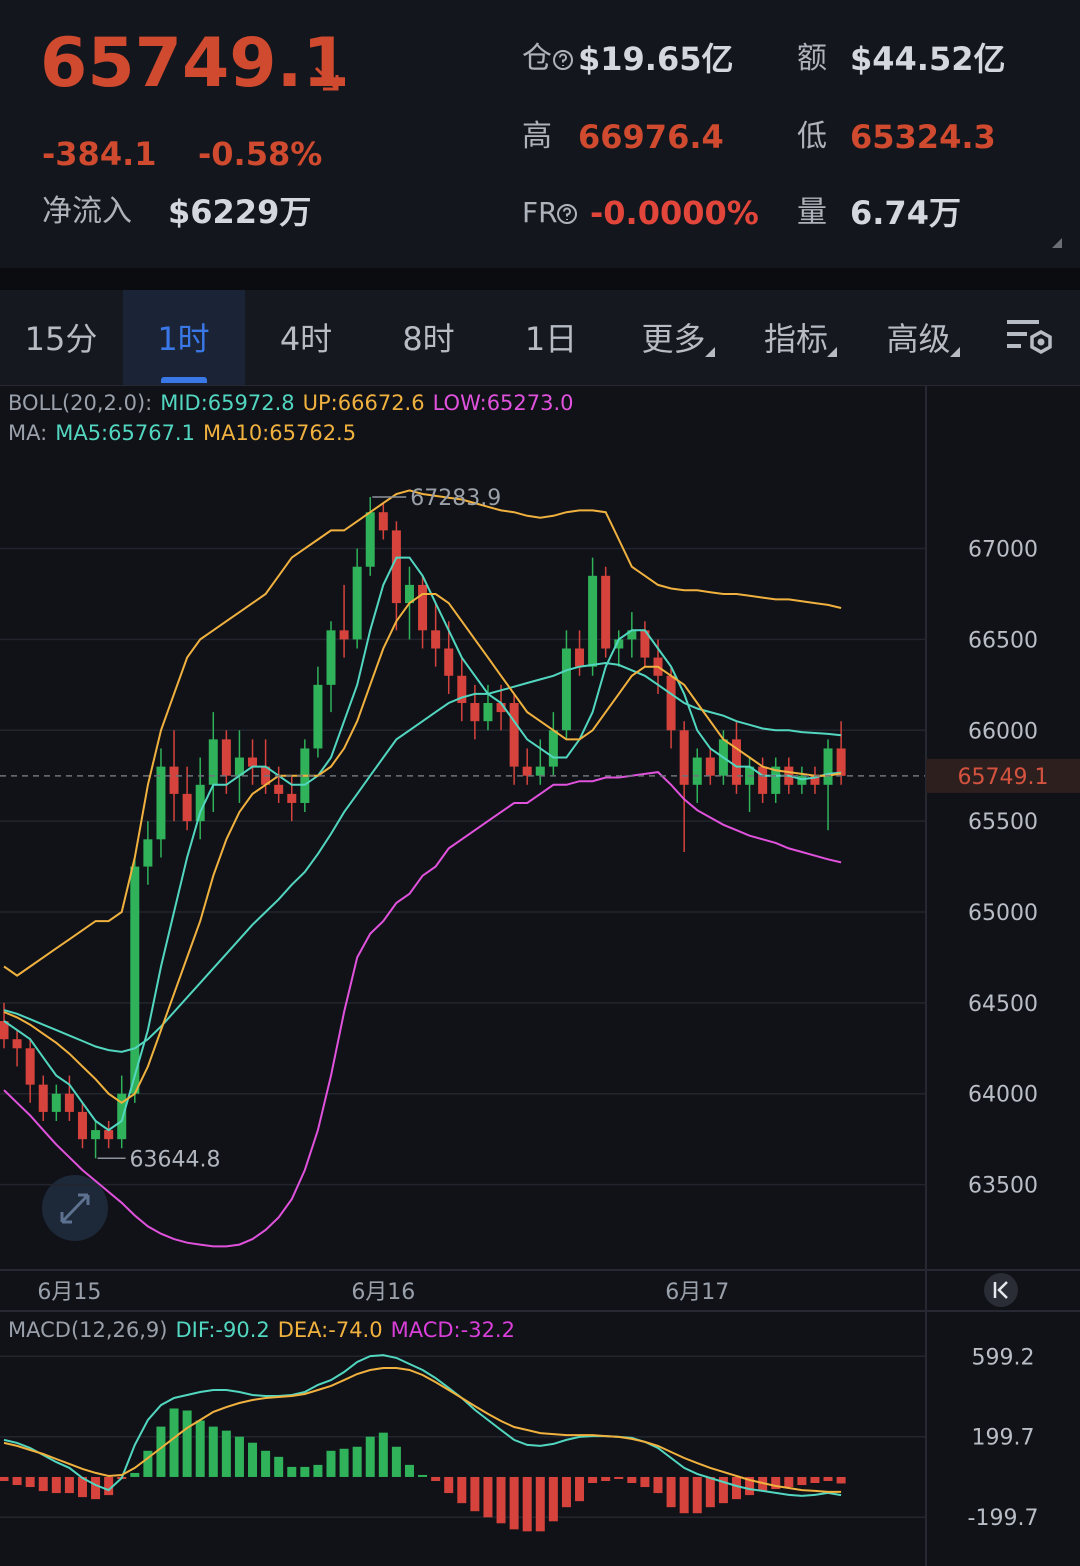 Image resolution: width=1080 pixels, height=1566 pixels. What do you see at coordinates (1003, 1518) in the screenshot?
I see `y-tick-label: -199.7` at bounding box center [1003, 1518].